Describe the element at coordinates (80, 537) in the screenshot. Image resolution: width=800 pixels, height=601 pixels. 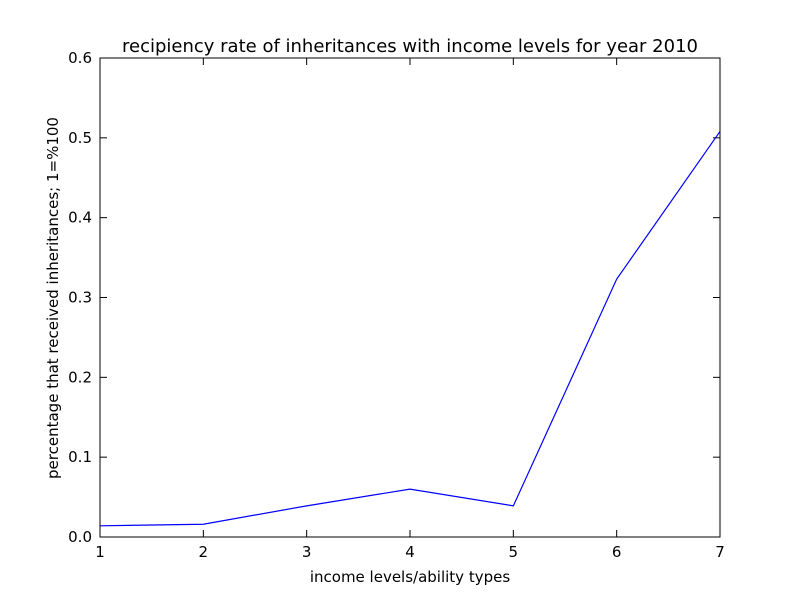
I see `y-tick-label: 0.0` at that location.